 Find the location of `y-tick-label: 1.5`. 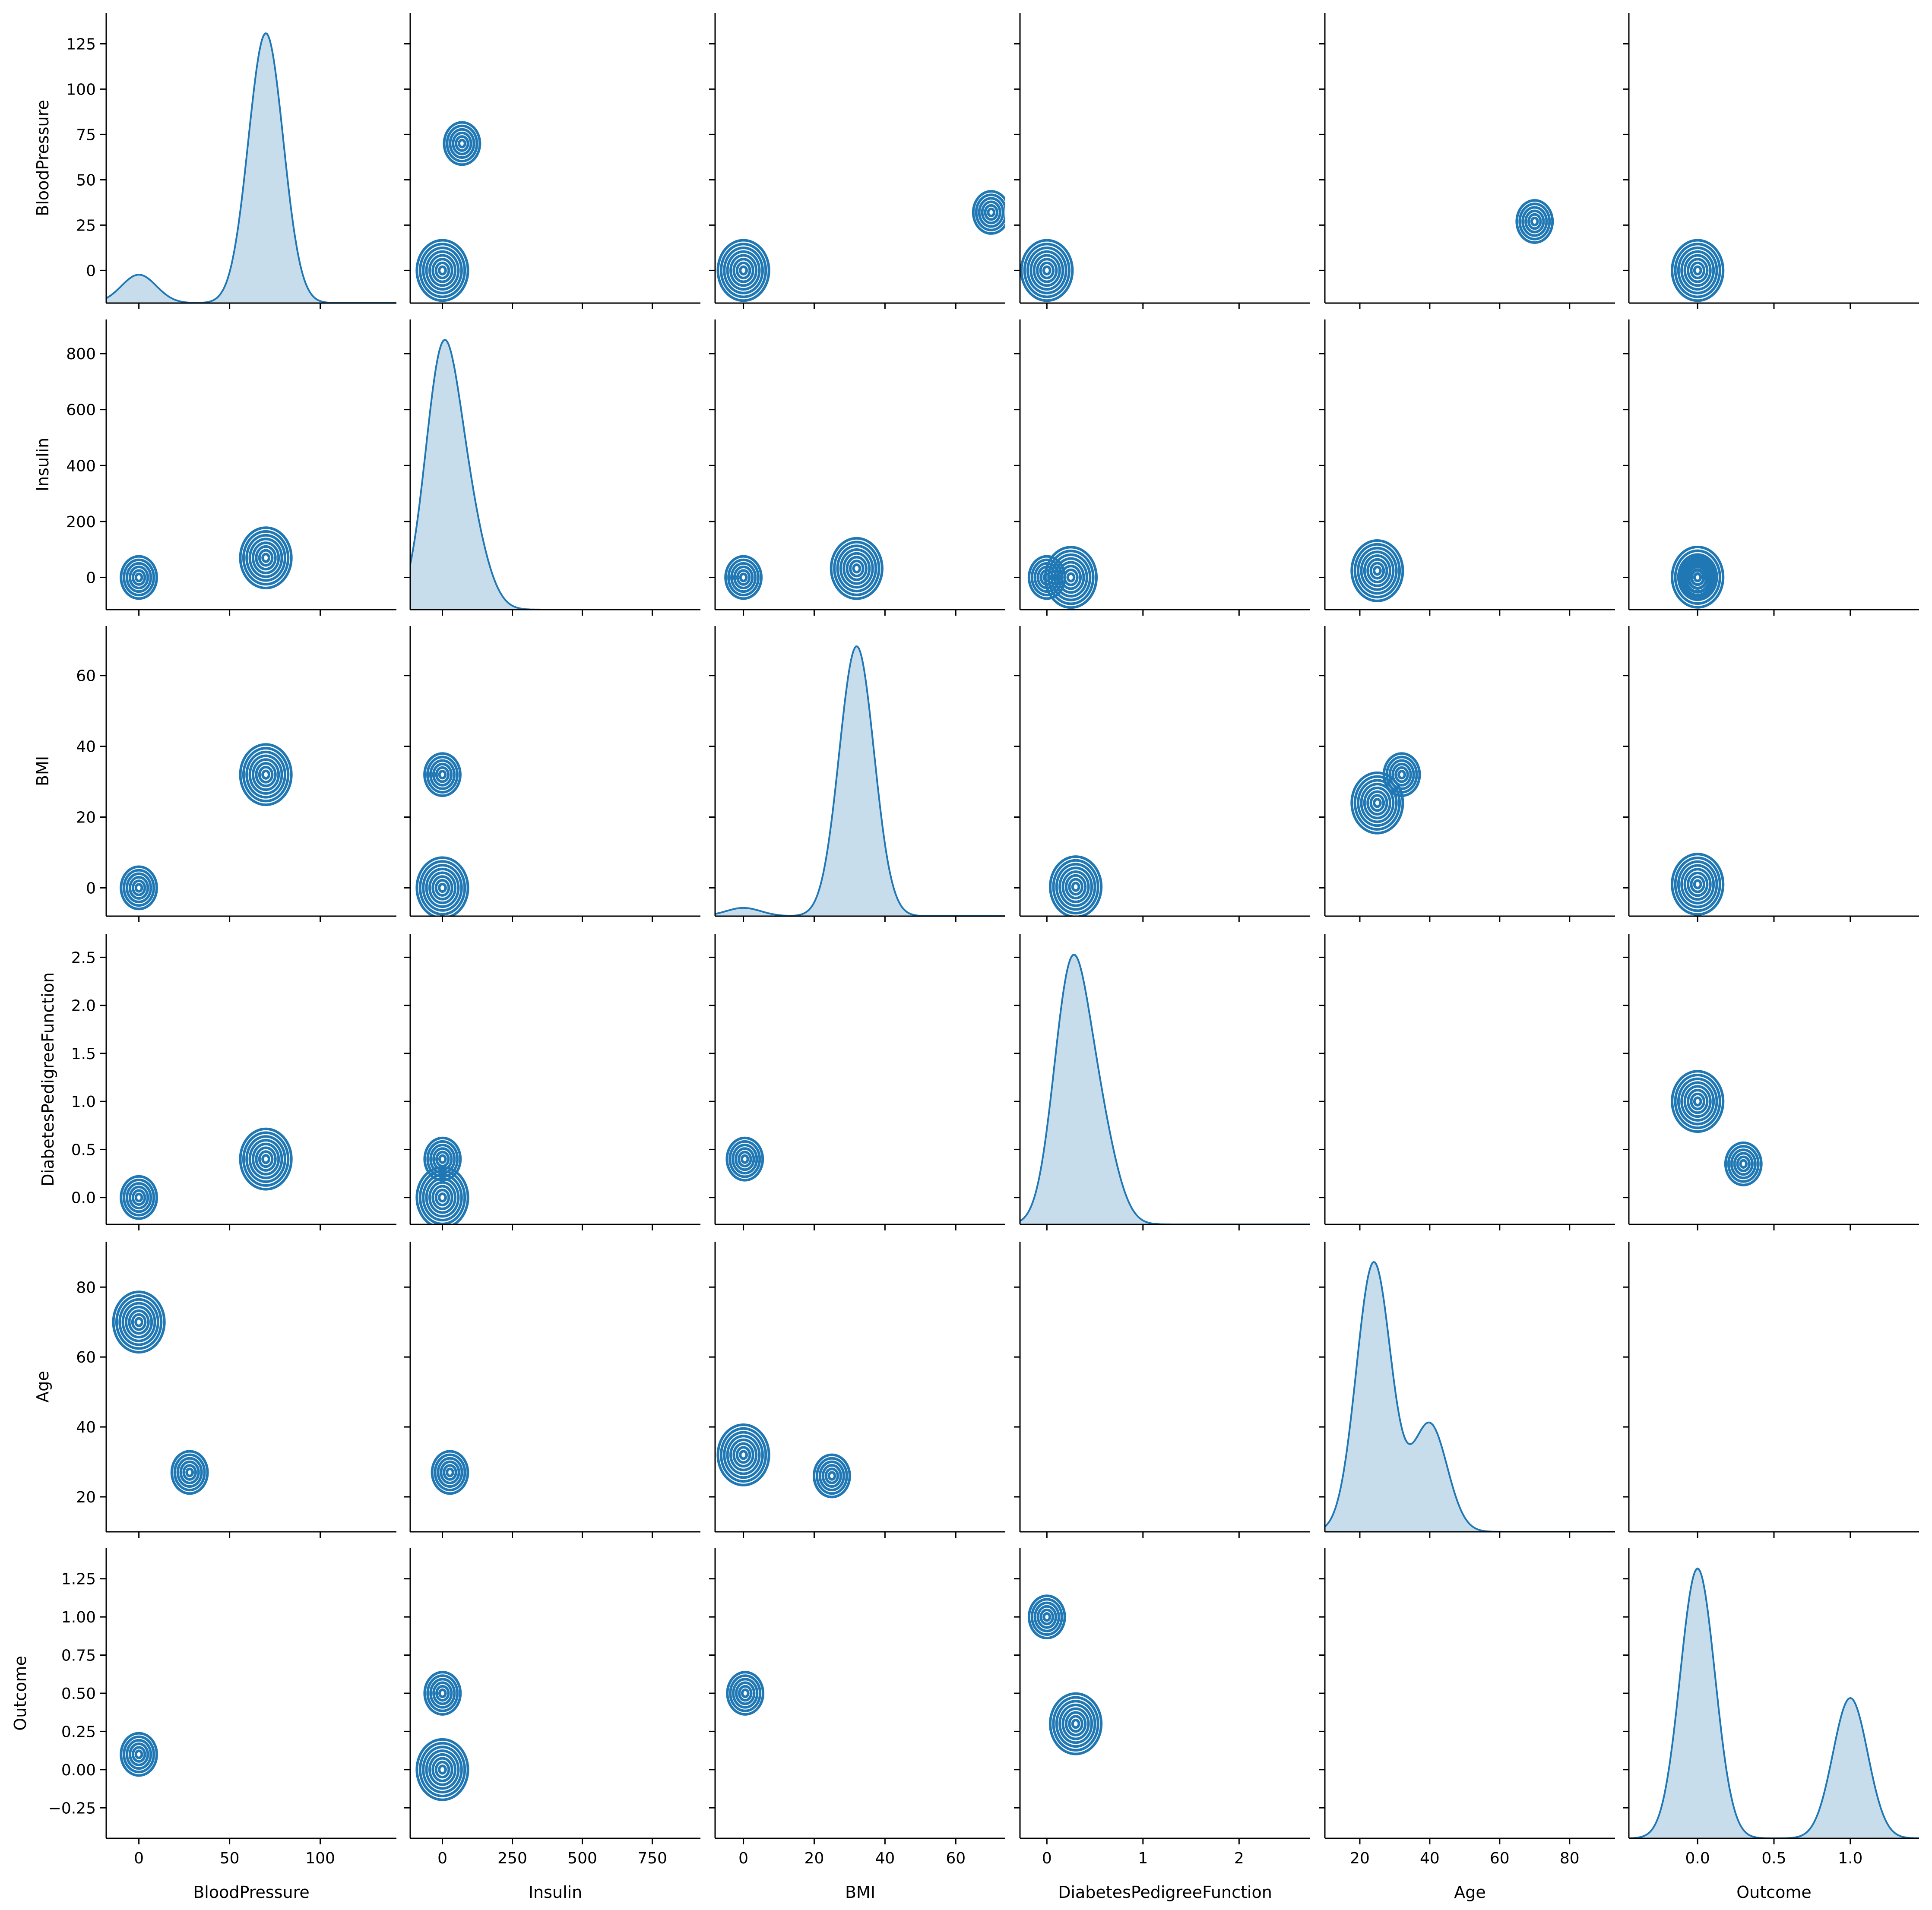

y-tick-label: 1.5 is located at coordinates (83, 1054).